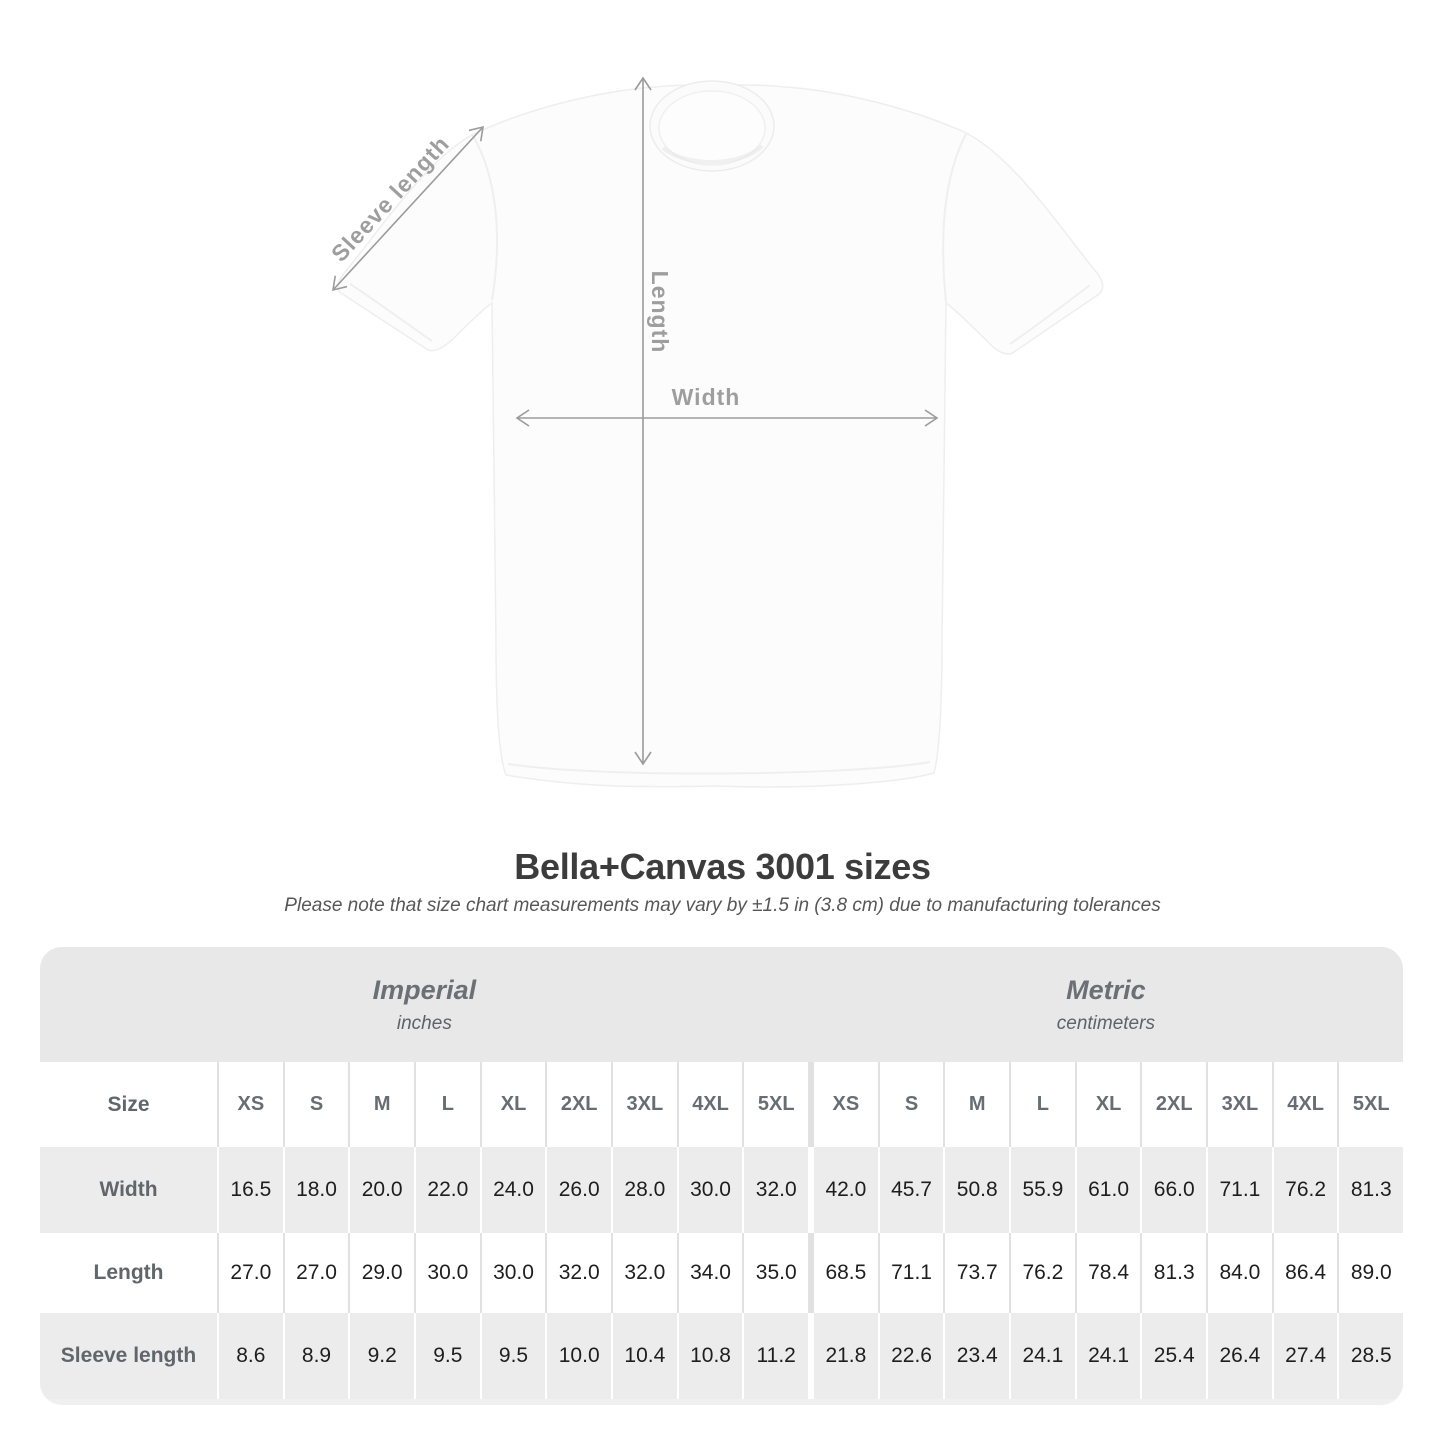 The image size is (1445, 1445). Describe the element at coordinates (845, 1190) in the screenshot. I see `table-cell: 42.0` at that location.